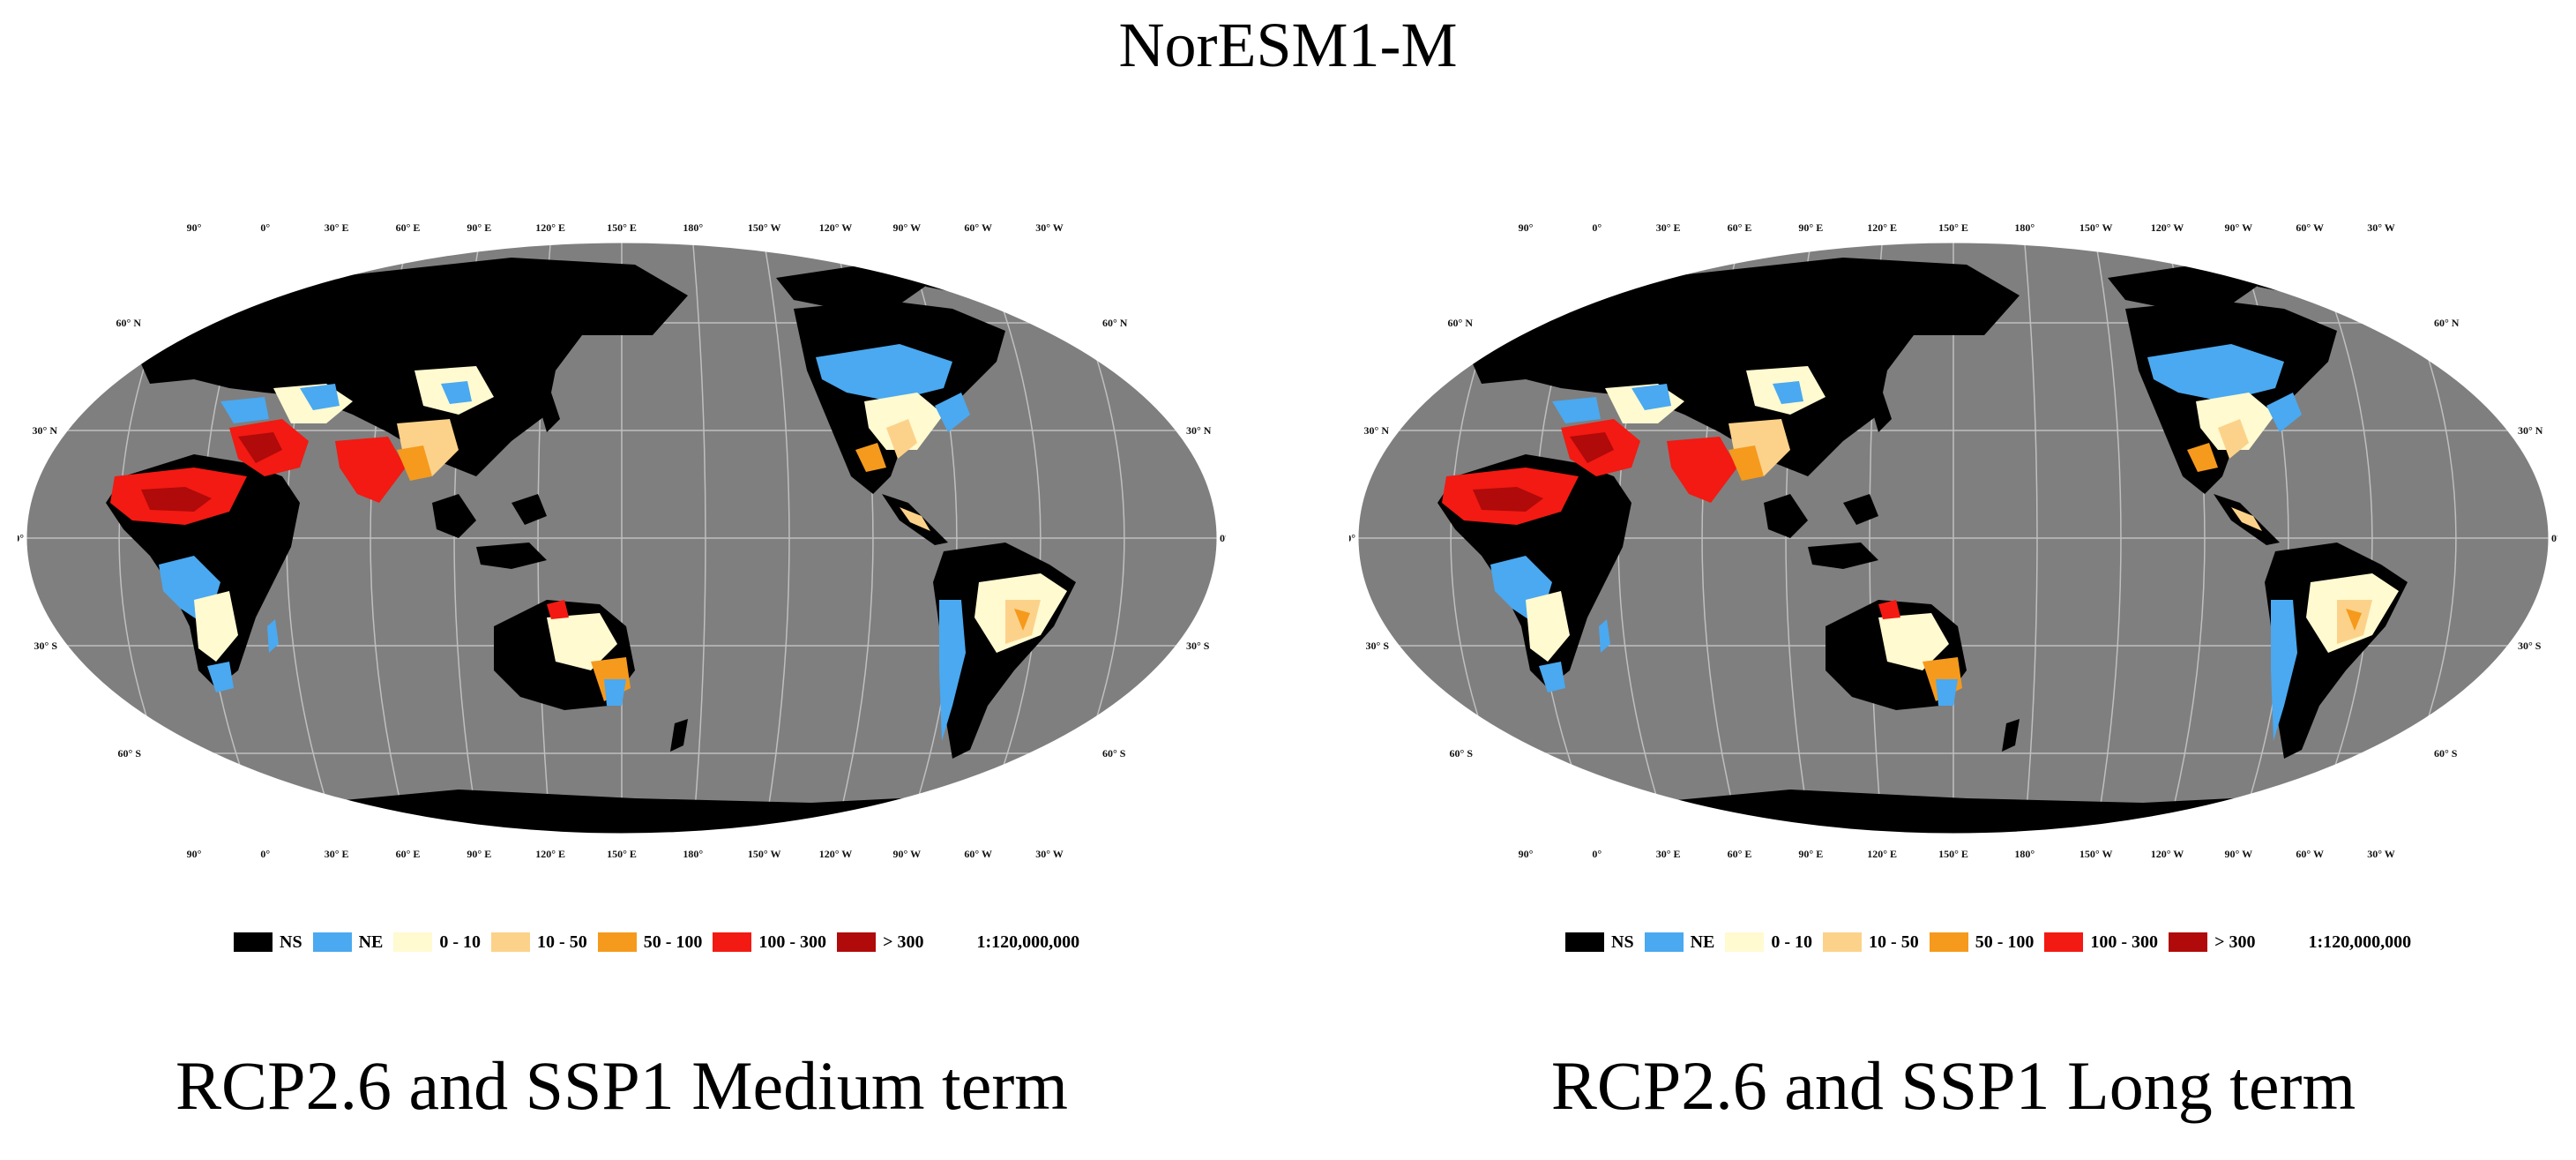  What do you see at coordinates (2381, 228) in the screenshot?
I see `lon-label-top: 30° W` at bounding box center [2381, 228].